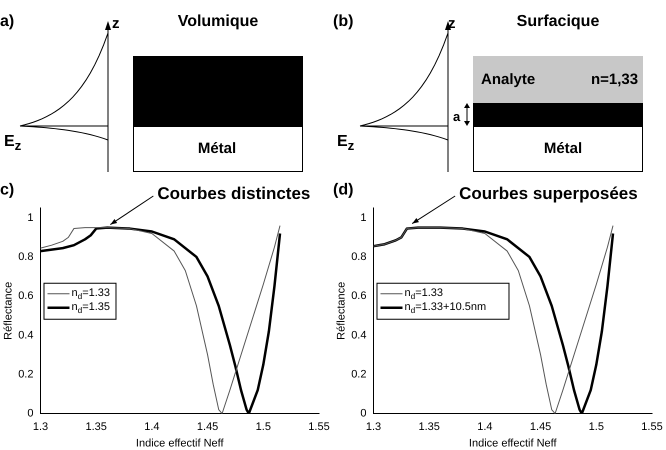 The height and width of the screenshot is (450, 666). What do you see at coordinates (116, 23) in the screenshot?
I see `text: z` at bounding box center [116, 23].